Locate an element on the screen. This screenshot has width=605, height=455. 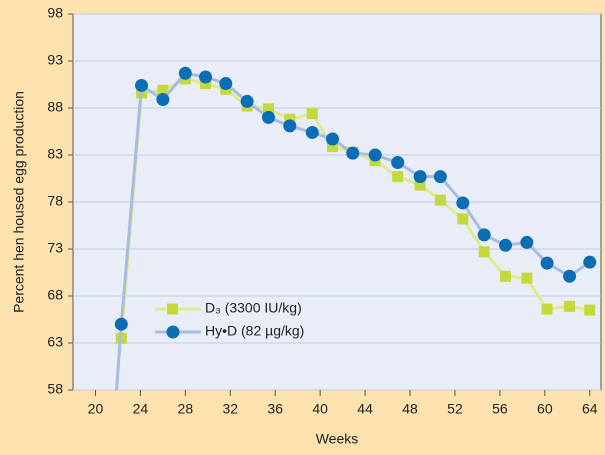
y-tick-label: 88 is located at coordinates (55, 107).